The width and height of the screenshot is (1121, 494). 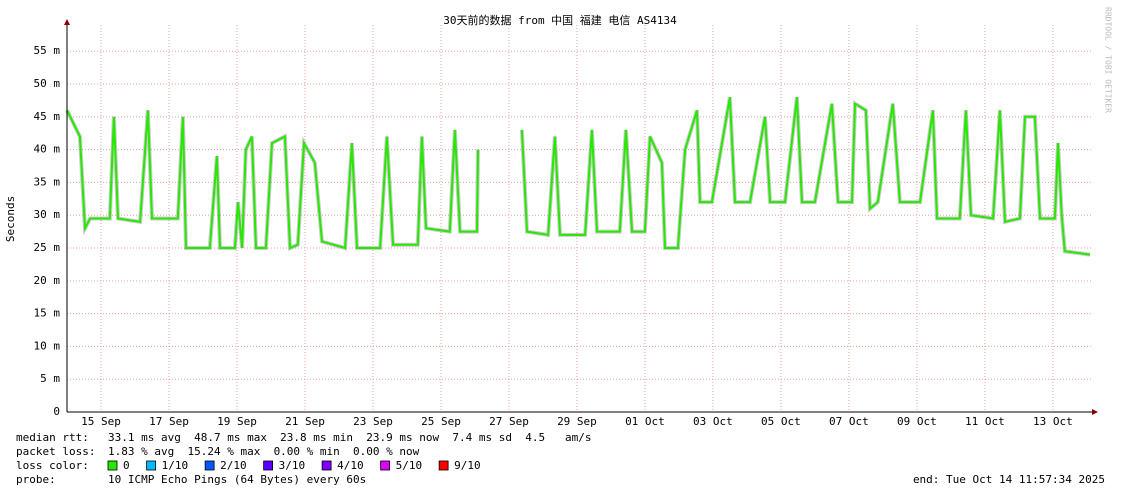 What do you see at coordinates (126, 465) in the screenshot?
I see `loss-swatch-label: 0` at bounding box center [126, 465].